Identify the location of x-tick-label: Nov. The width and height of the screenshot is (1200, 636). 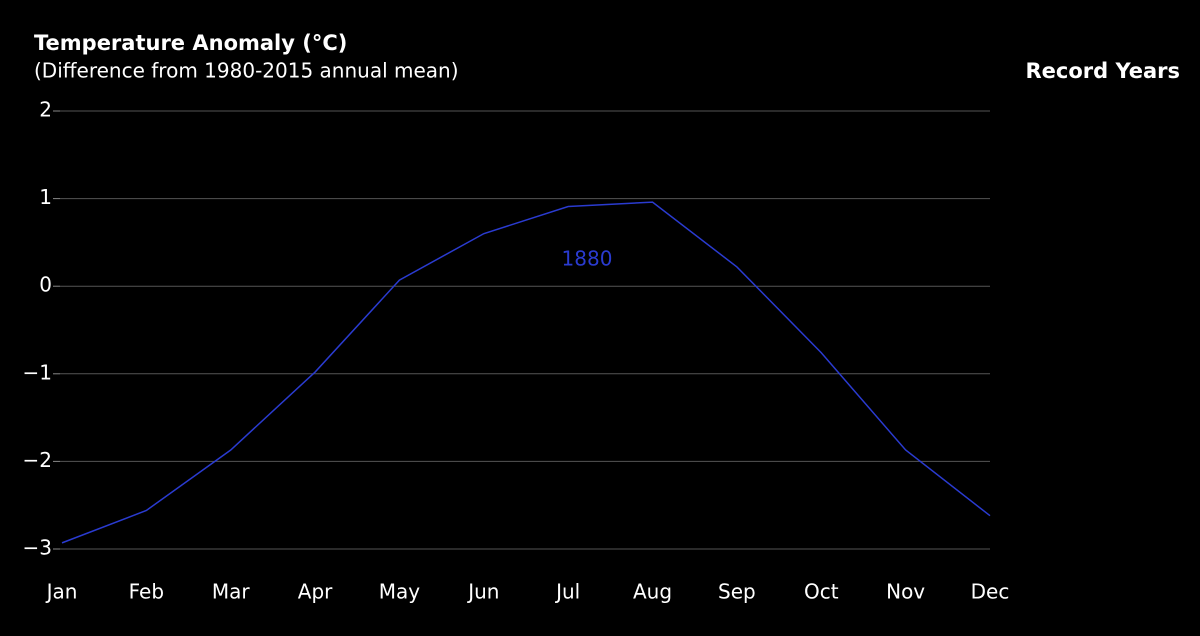
(905, 592).